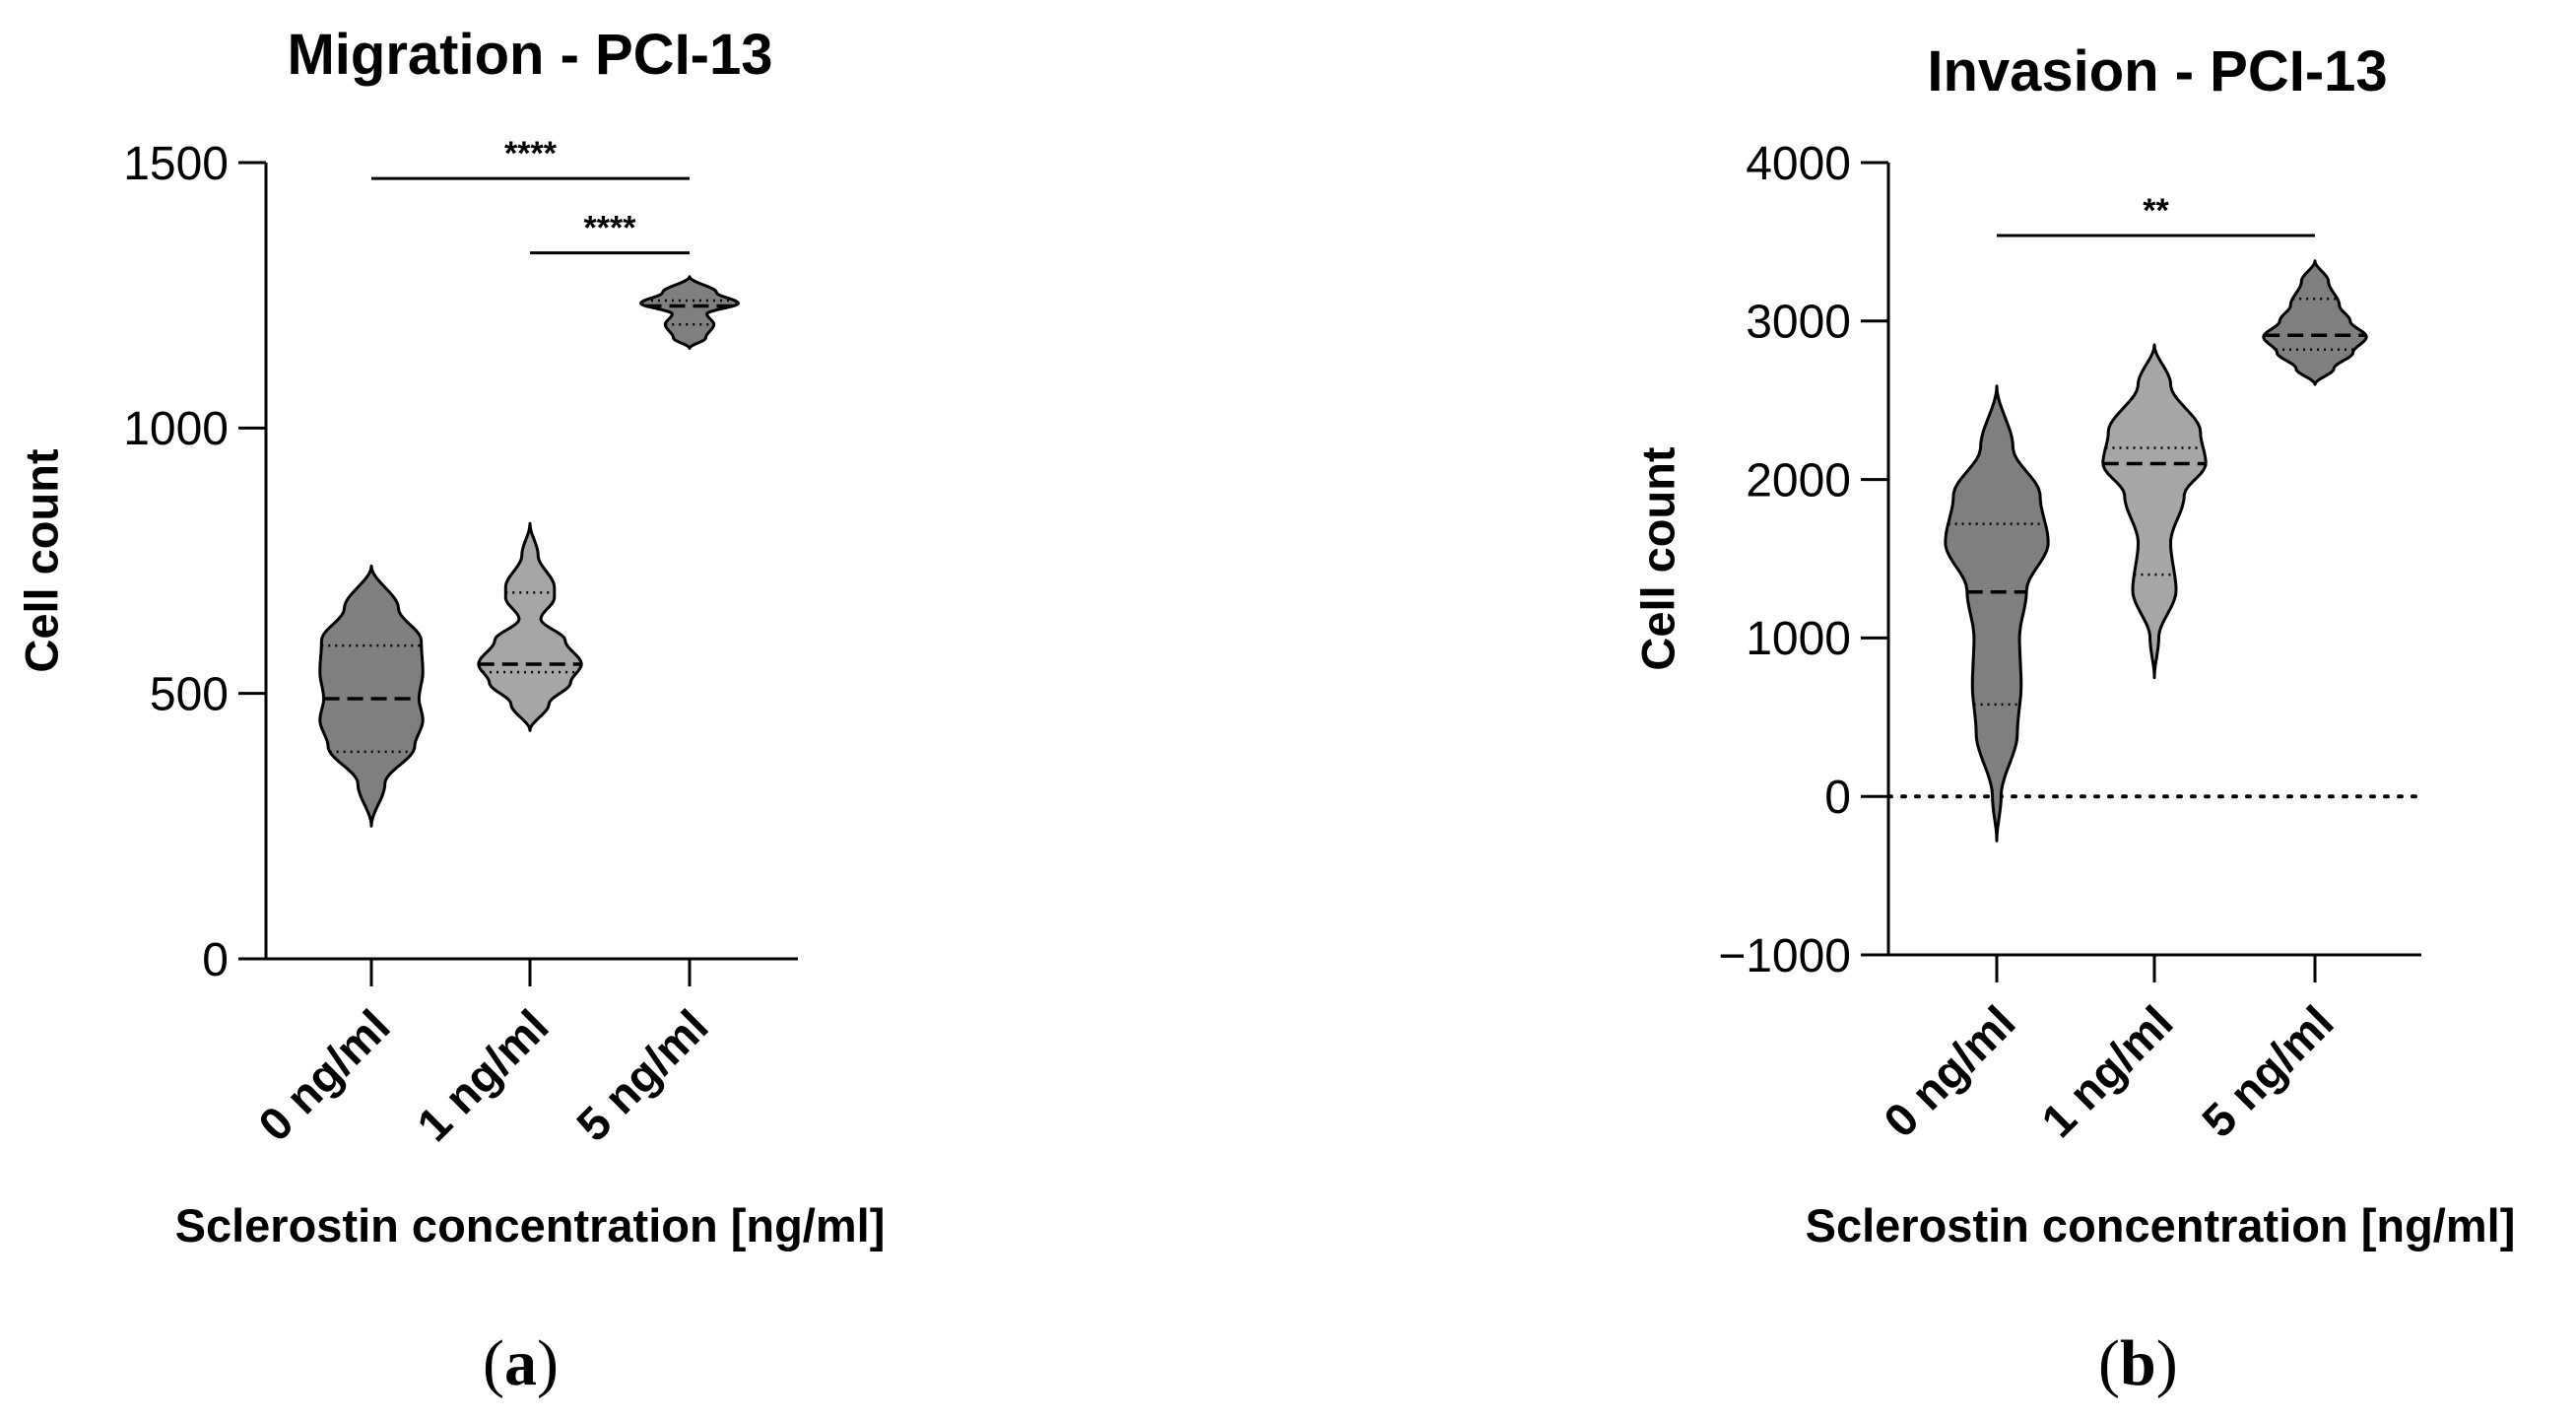 This screenshot has width=2576, height=1420. What do you see at coordinates (2156, 211) in the screenshot?
I see `significance-label: **` at bounding box center [2156, 211].